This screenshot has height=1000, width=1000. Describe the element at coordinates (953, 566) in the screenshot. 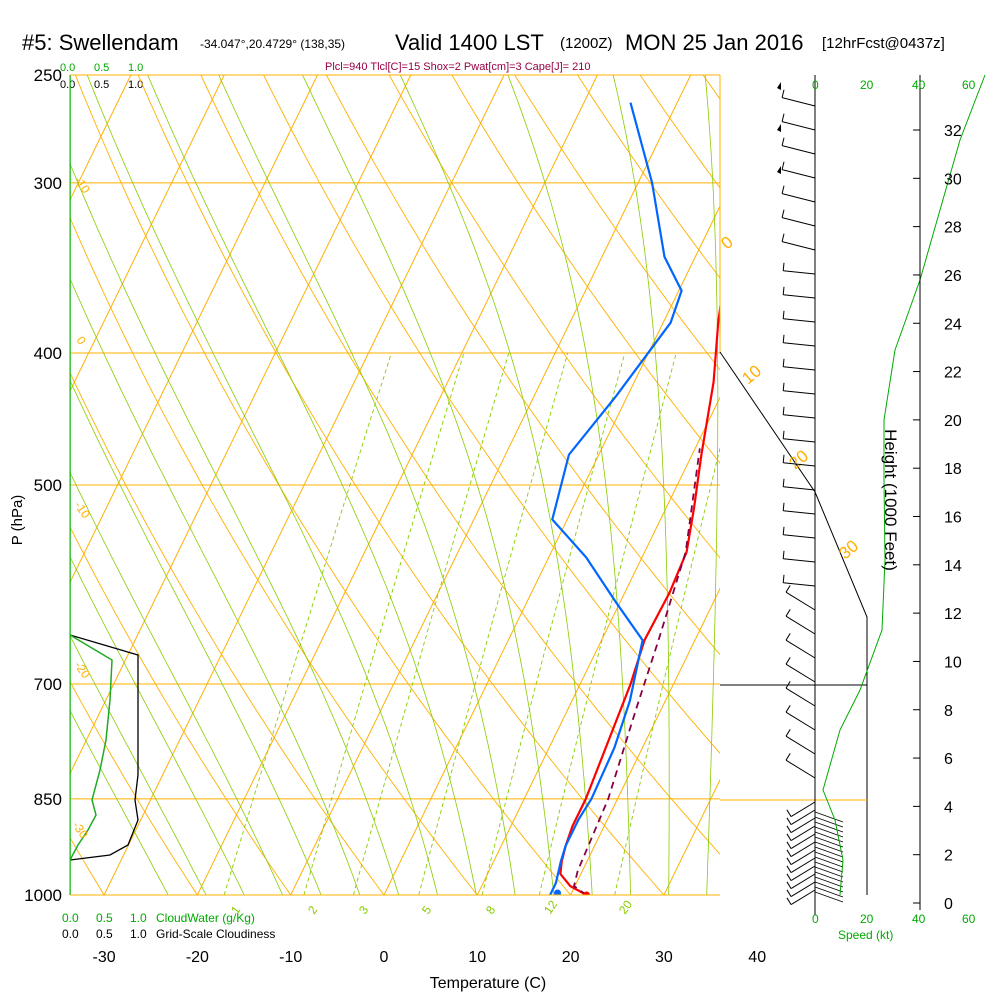

I see `height-tick-label: 14` at that location.